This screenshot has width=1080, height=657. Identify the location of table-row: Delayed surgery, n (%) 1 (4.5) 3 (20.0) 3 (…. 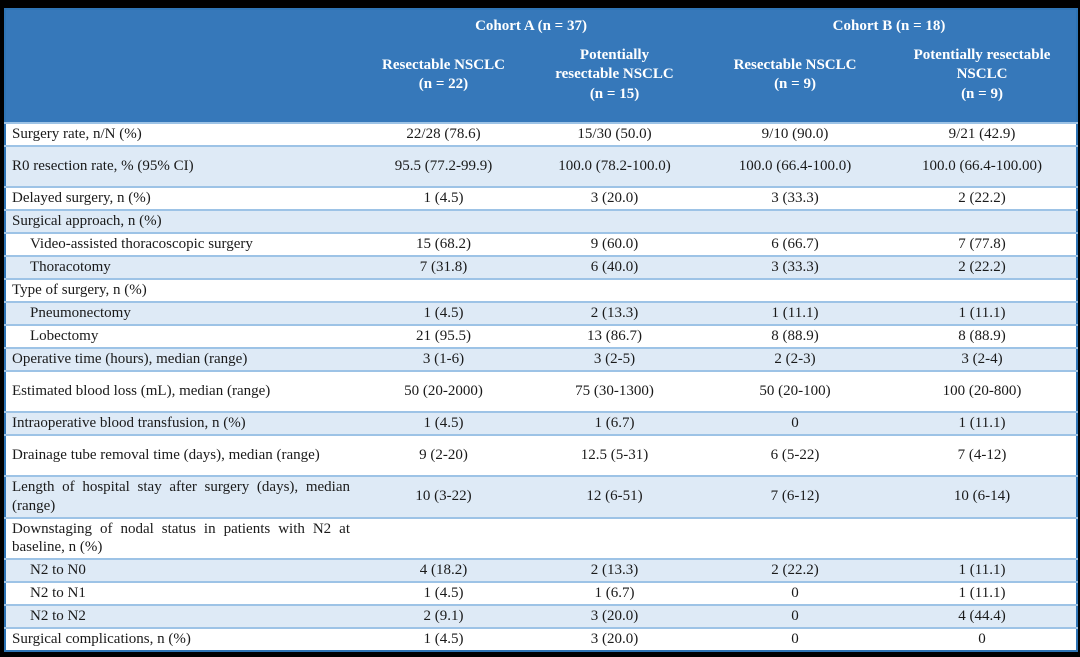
(541, 198).